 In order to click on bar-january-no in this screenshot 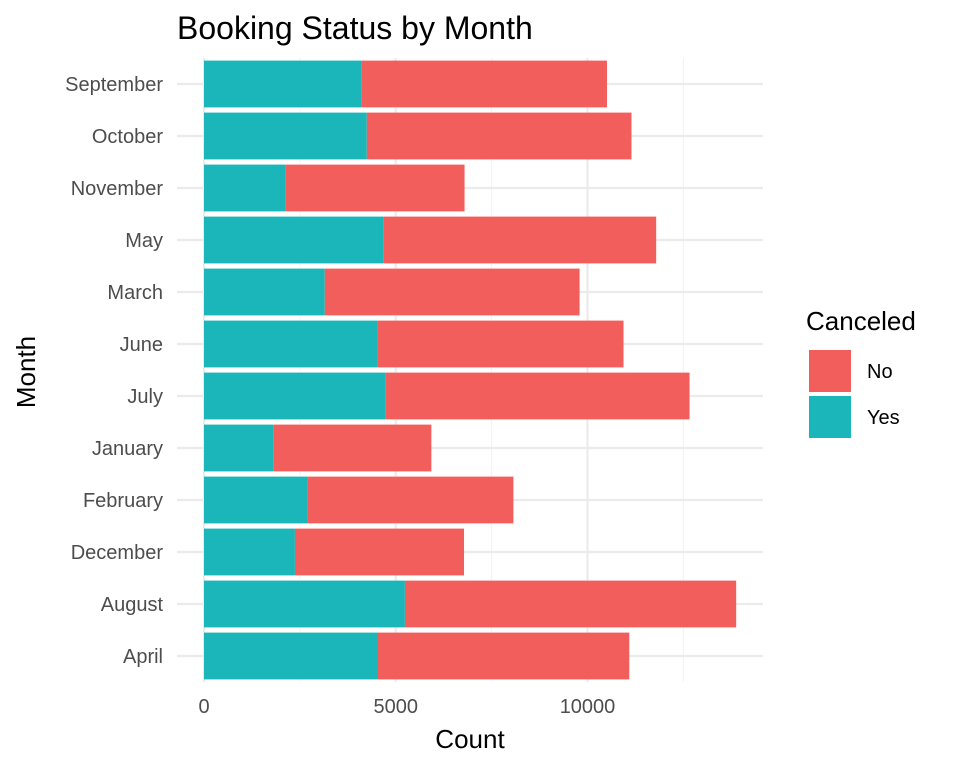, I will do `click(352, 448)`.